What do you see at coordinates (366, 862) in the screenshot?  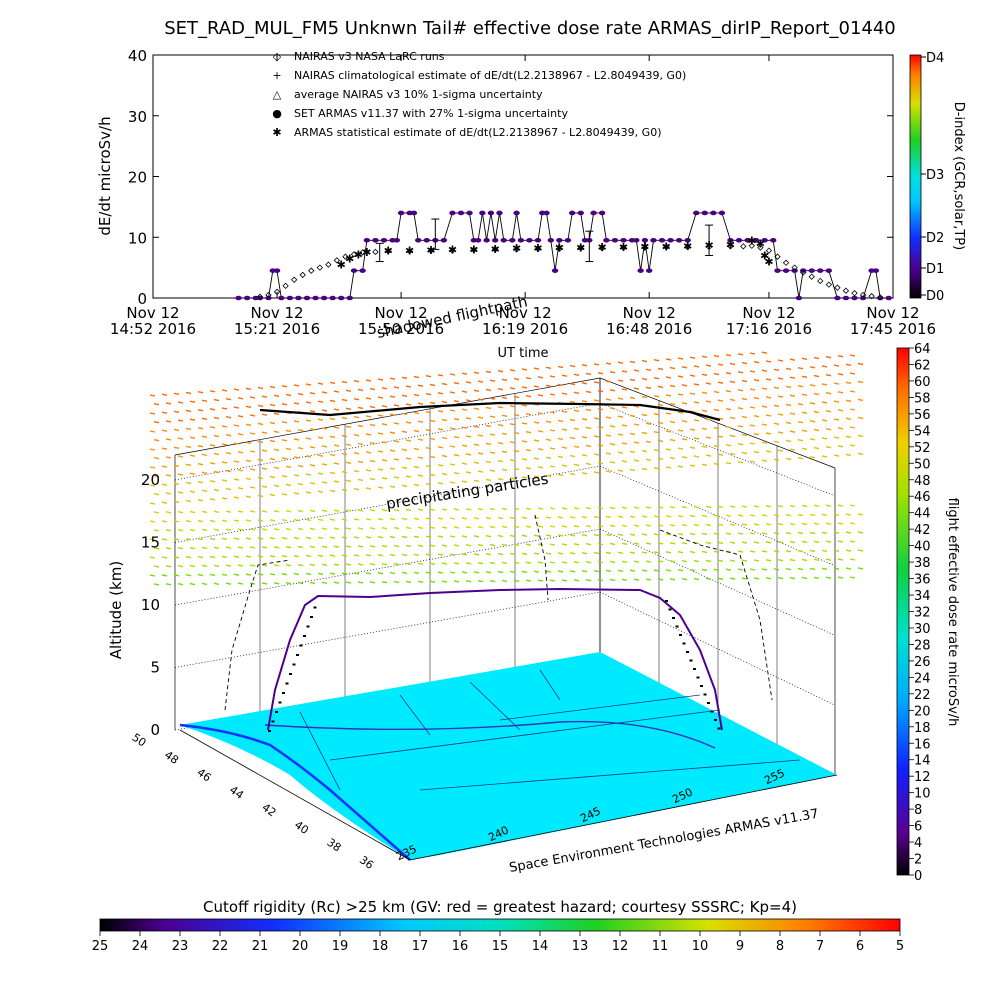 I see `latitude-tick-label: 36` at bounding box center [366, 862].